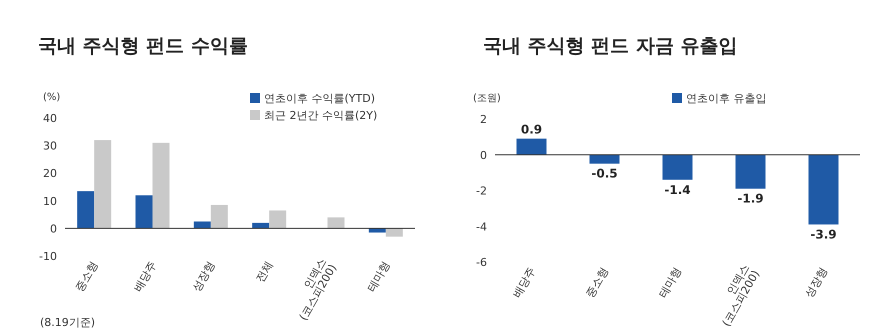  I want to click on y-tick-label: 20, so click(50, 173).